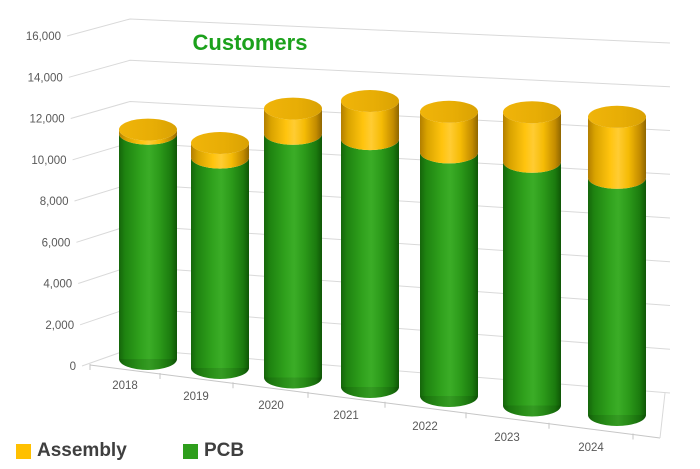 This screenshot has height=469, width=700. What do you see at coordinates (220, 156) in the screenshot?
I see `cylinder-assembly-2019` at bounding box center [220, 156].